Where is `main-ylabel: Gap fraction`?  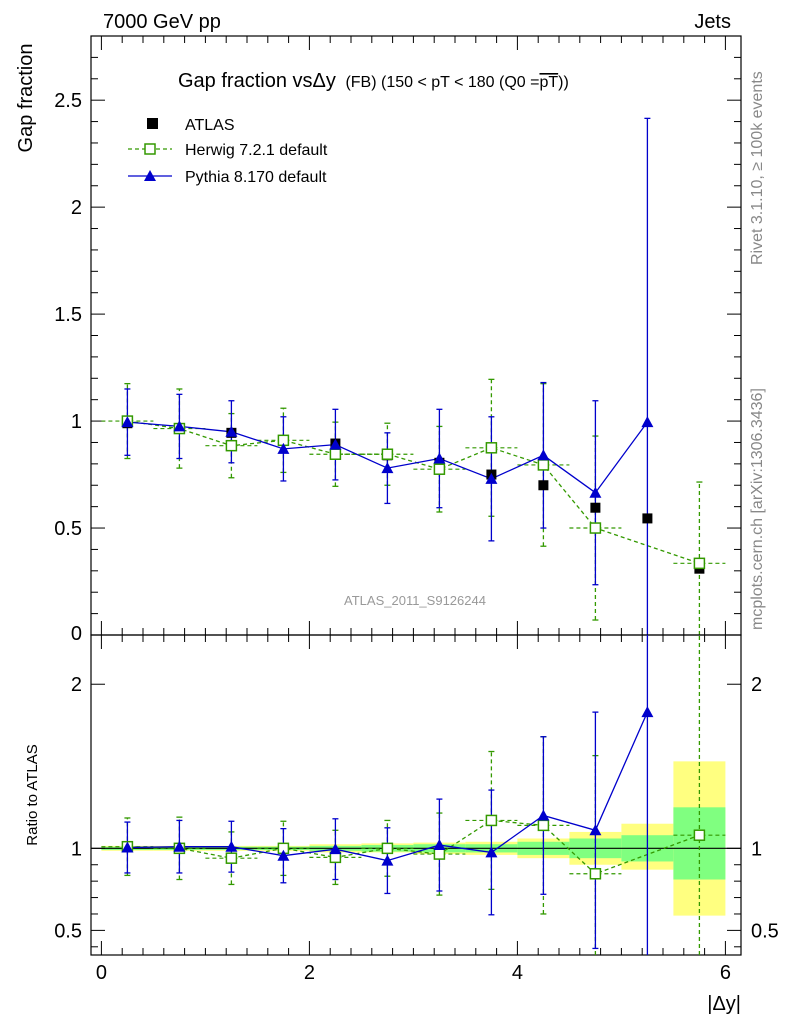 main-ylabel: Gap fraction is located at coordinates (26, 98).